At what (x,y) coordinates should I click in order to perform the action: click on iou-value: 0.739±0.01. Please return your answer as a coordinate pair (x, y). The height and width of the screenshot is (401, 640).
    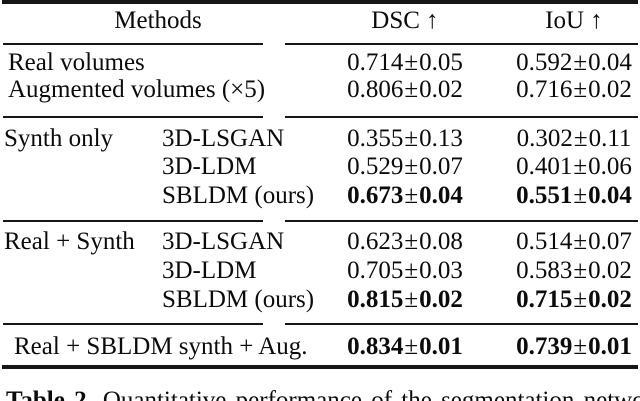
    Looking at the image, I should click on (572, 347).